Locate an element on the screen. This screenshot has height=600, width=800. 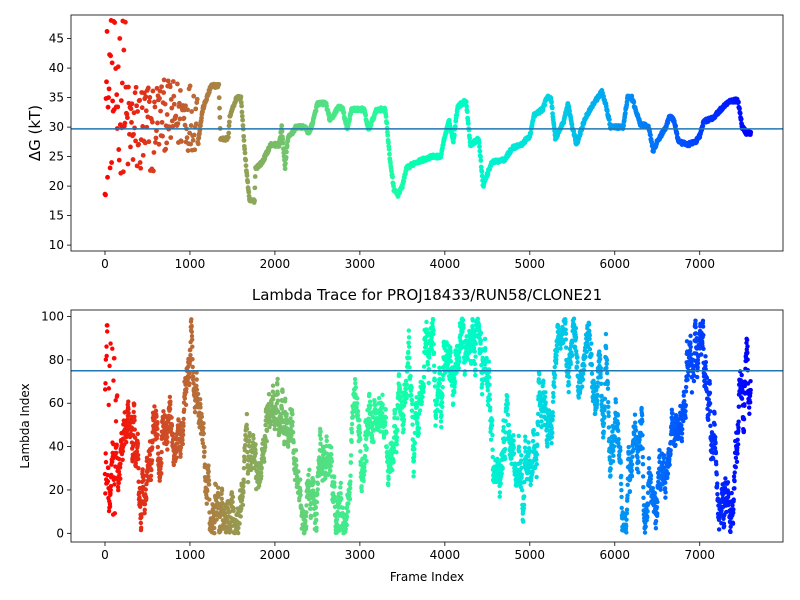
y-tick-label: 10 is located at coordinates (56, 245).